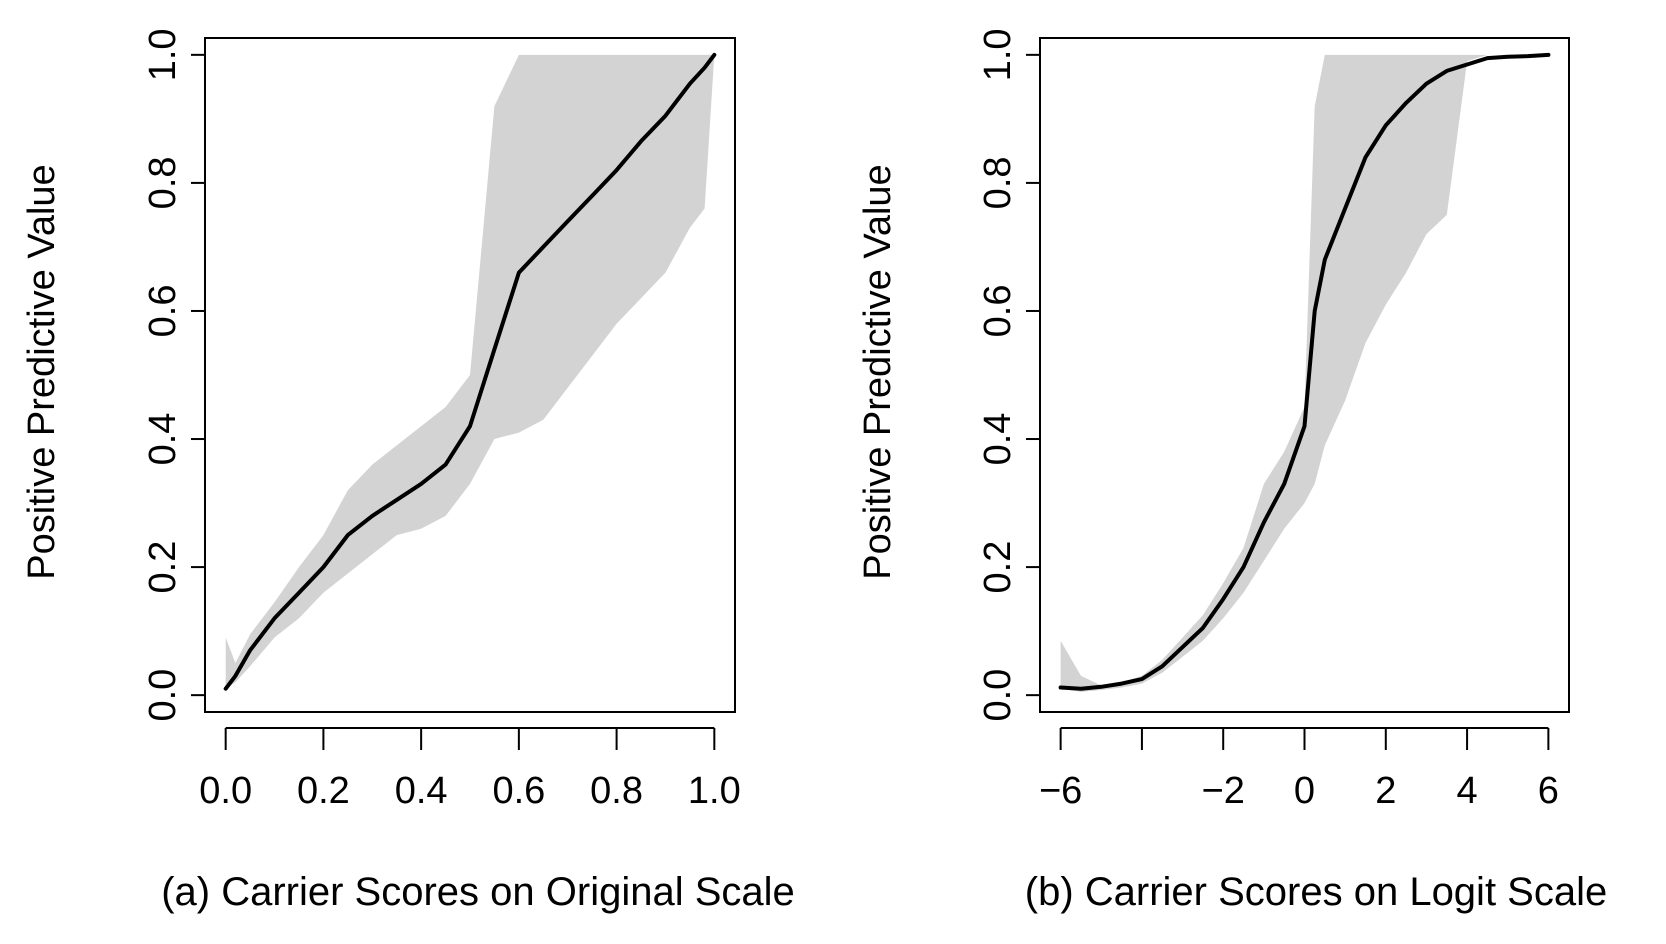 This screenshot has width=1666, height=944. Describe the element at coordinates (1548, 791) in the screenshot. I see `panel-b-x-tick-label: 6` at that location.